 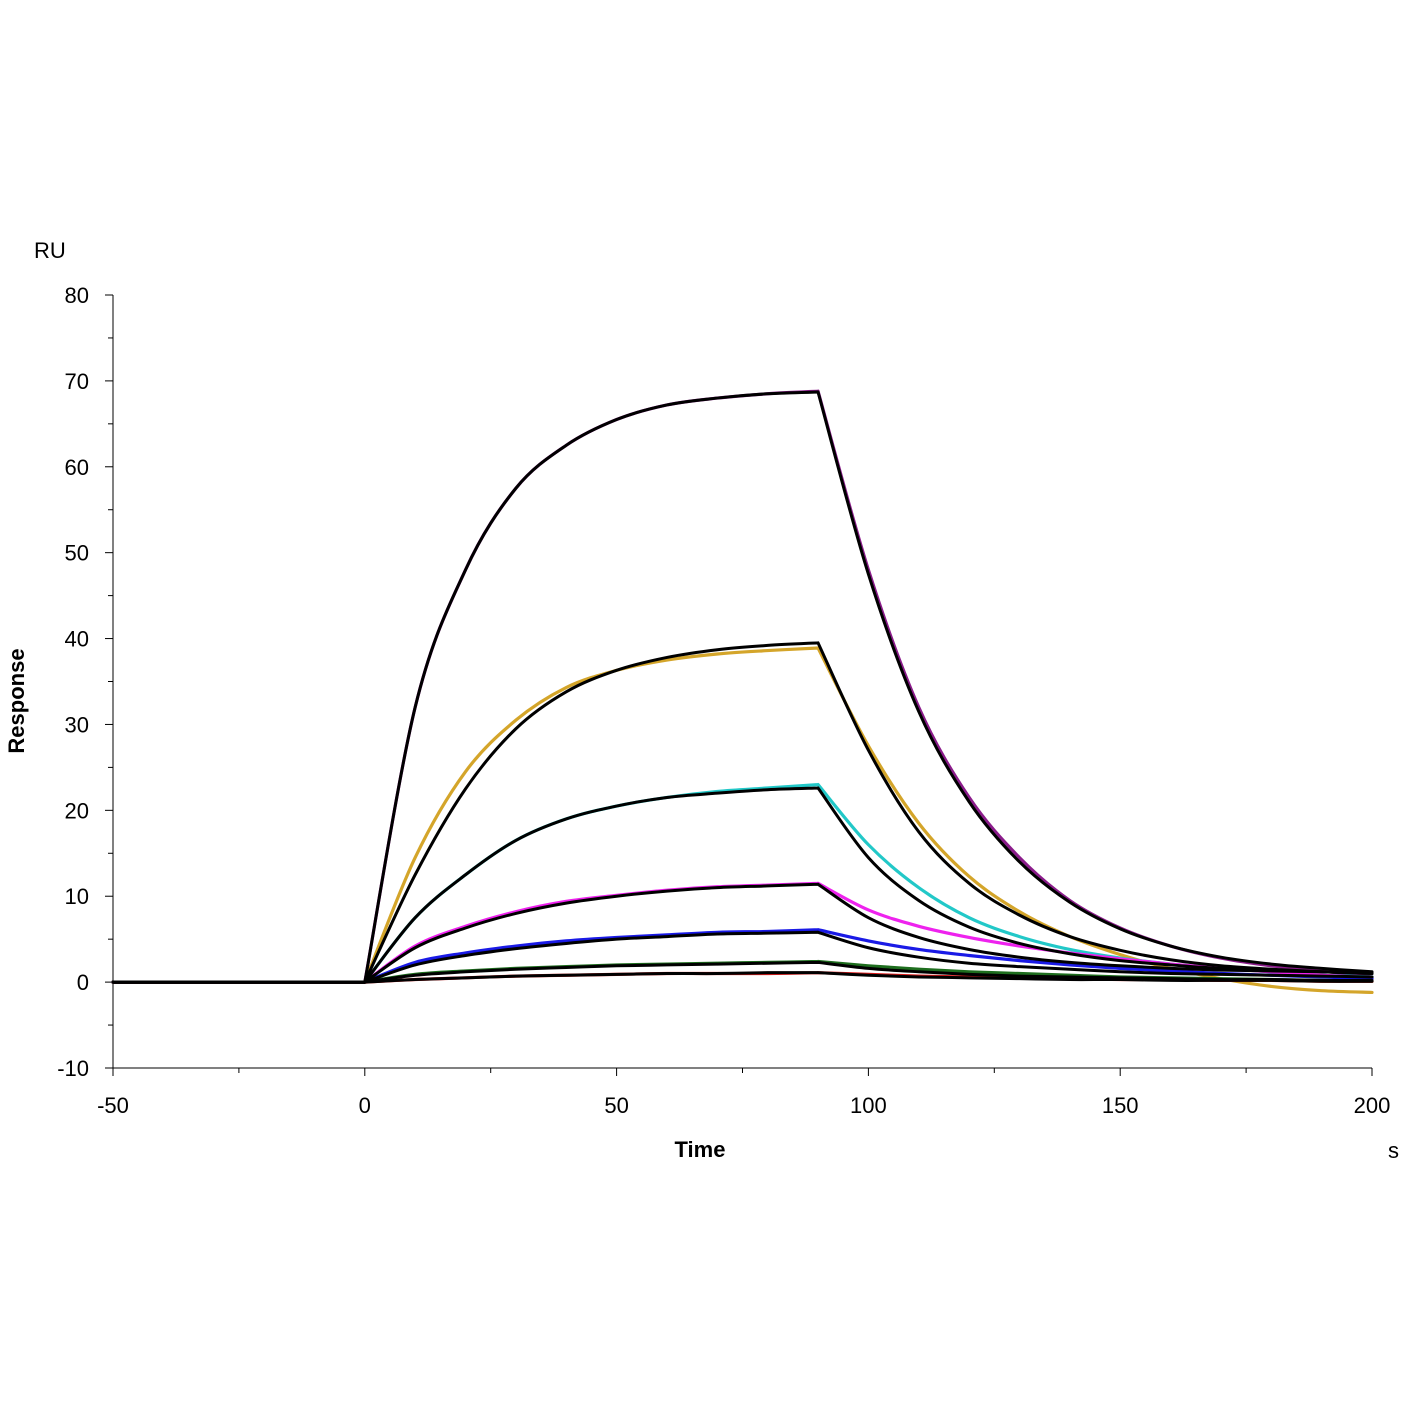 I want to click on y-ticks: -10 0 10 20 30 40 50 60 70 80, so click(x=85, y=682).